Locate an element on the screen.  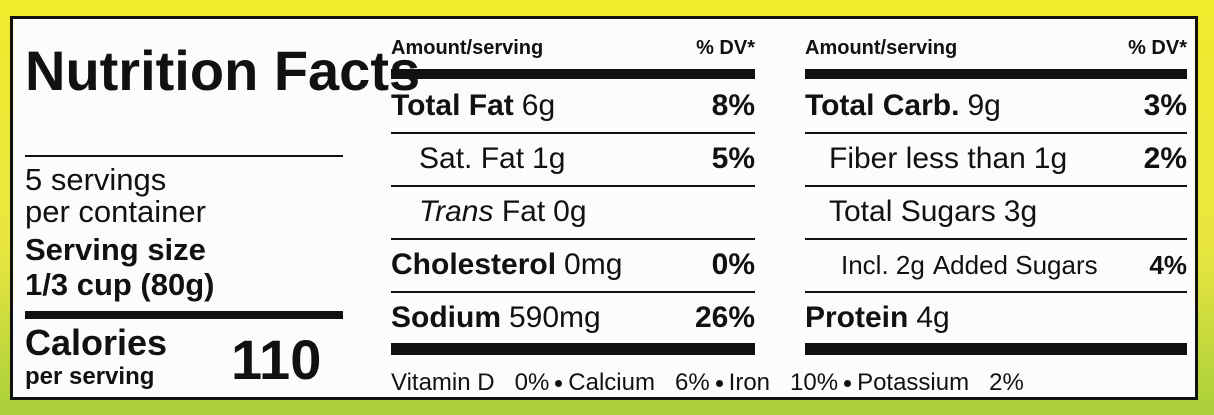
vitamin-name: Potassium is located at coordinates (913, 382).